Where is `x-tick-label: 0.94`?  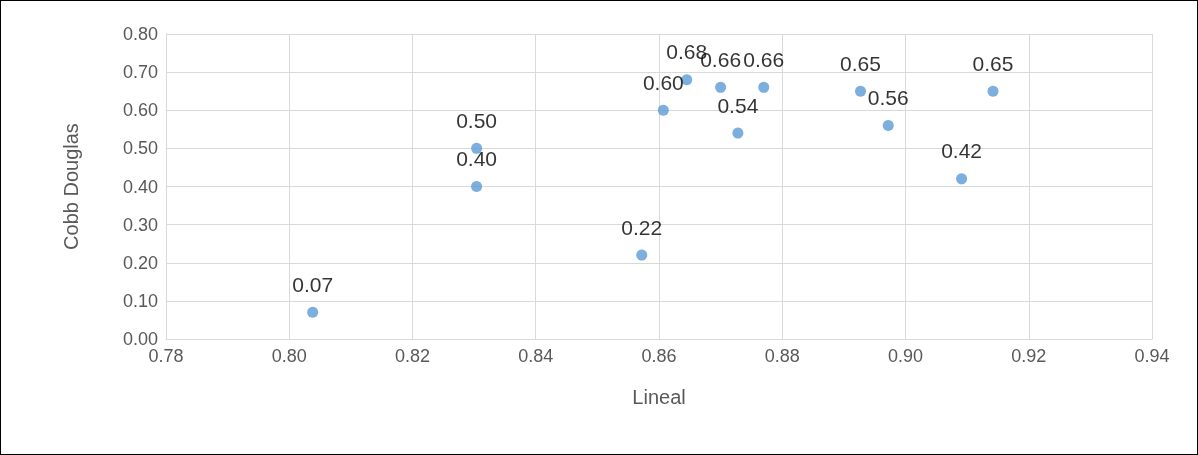 x-tick-label: 0.94 is located at coordinates (1152, 356).